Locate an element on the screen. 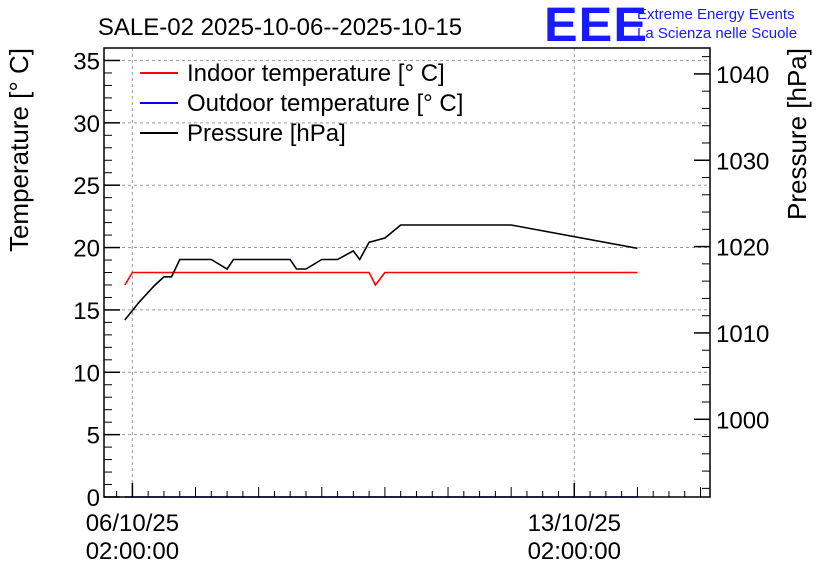 The image size is (836, 572). y-axis-label: Temperature [° C] is located at coordinates (19, 150).